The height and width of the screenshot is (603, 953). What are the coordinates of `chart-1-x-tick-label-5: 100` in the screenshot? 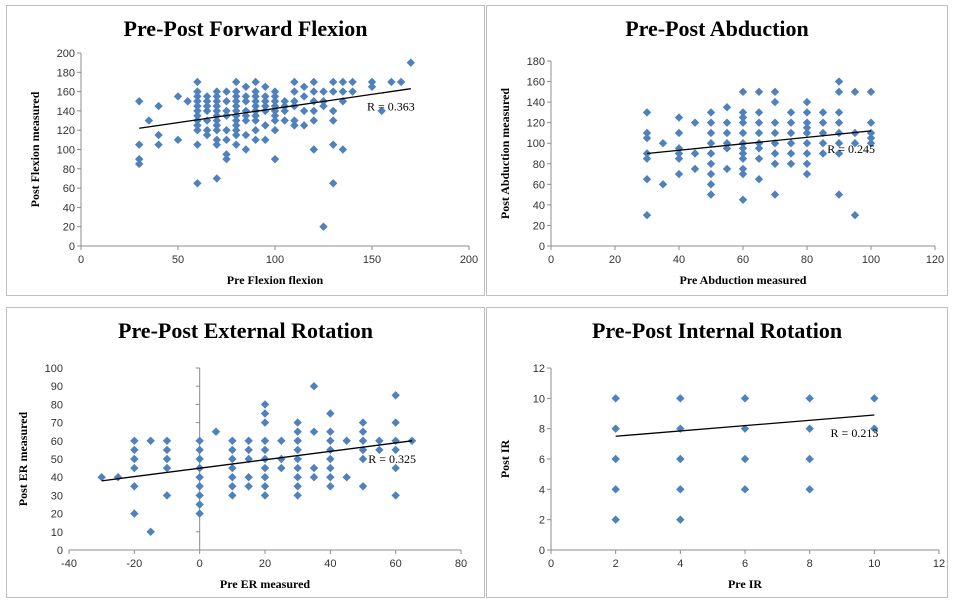 It's located at (871, 260).